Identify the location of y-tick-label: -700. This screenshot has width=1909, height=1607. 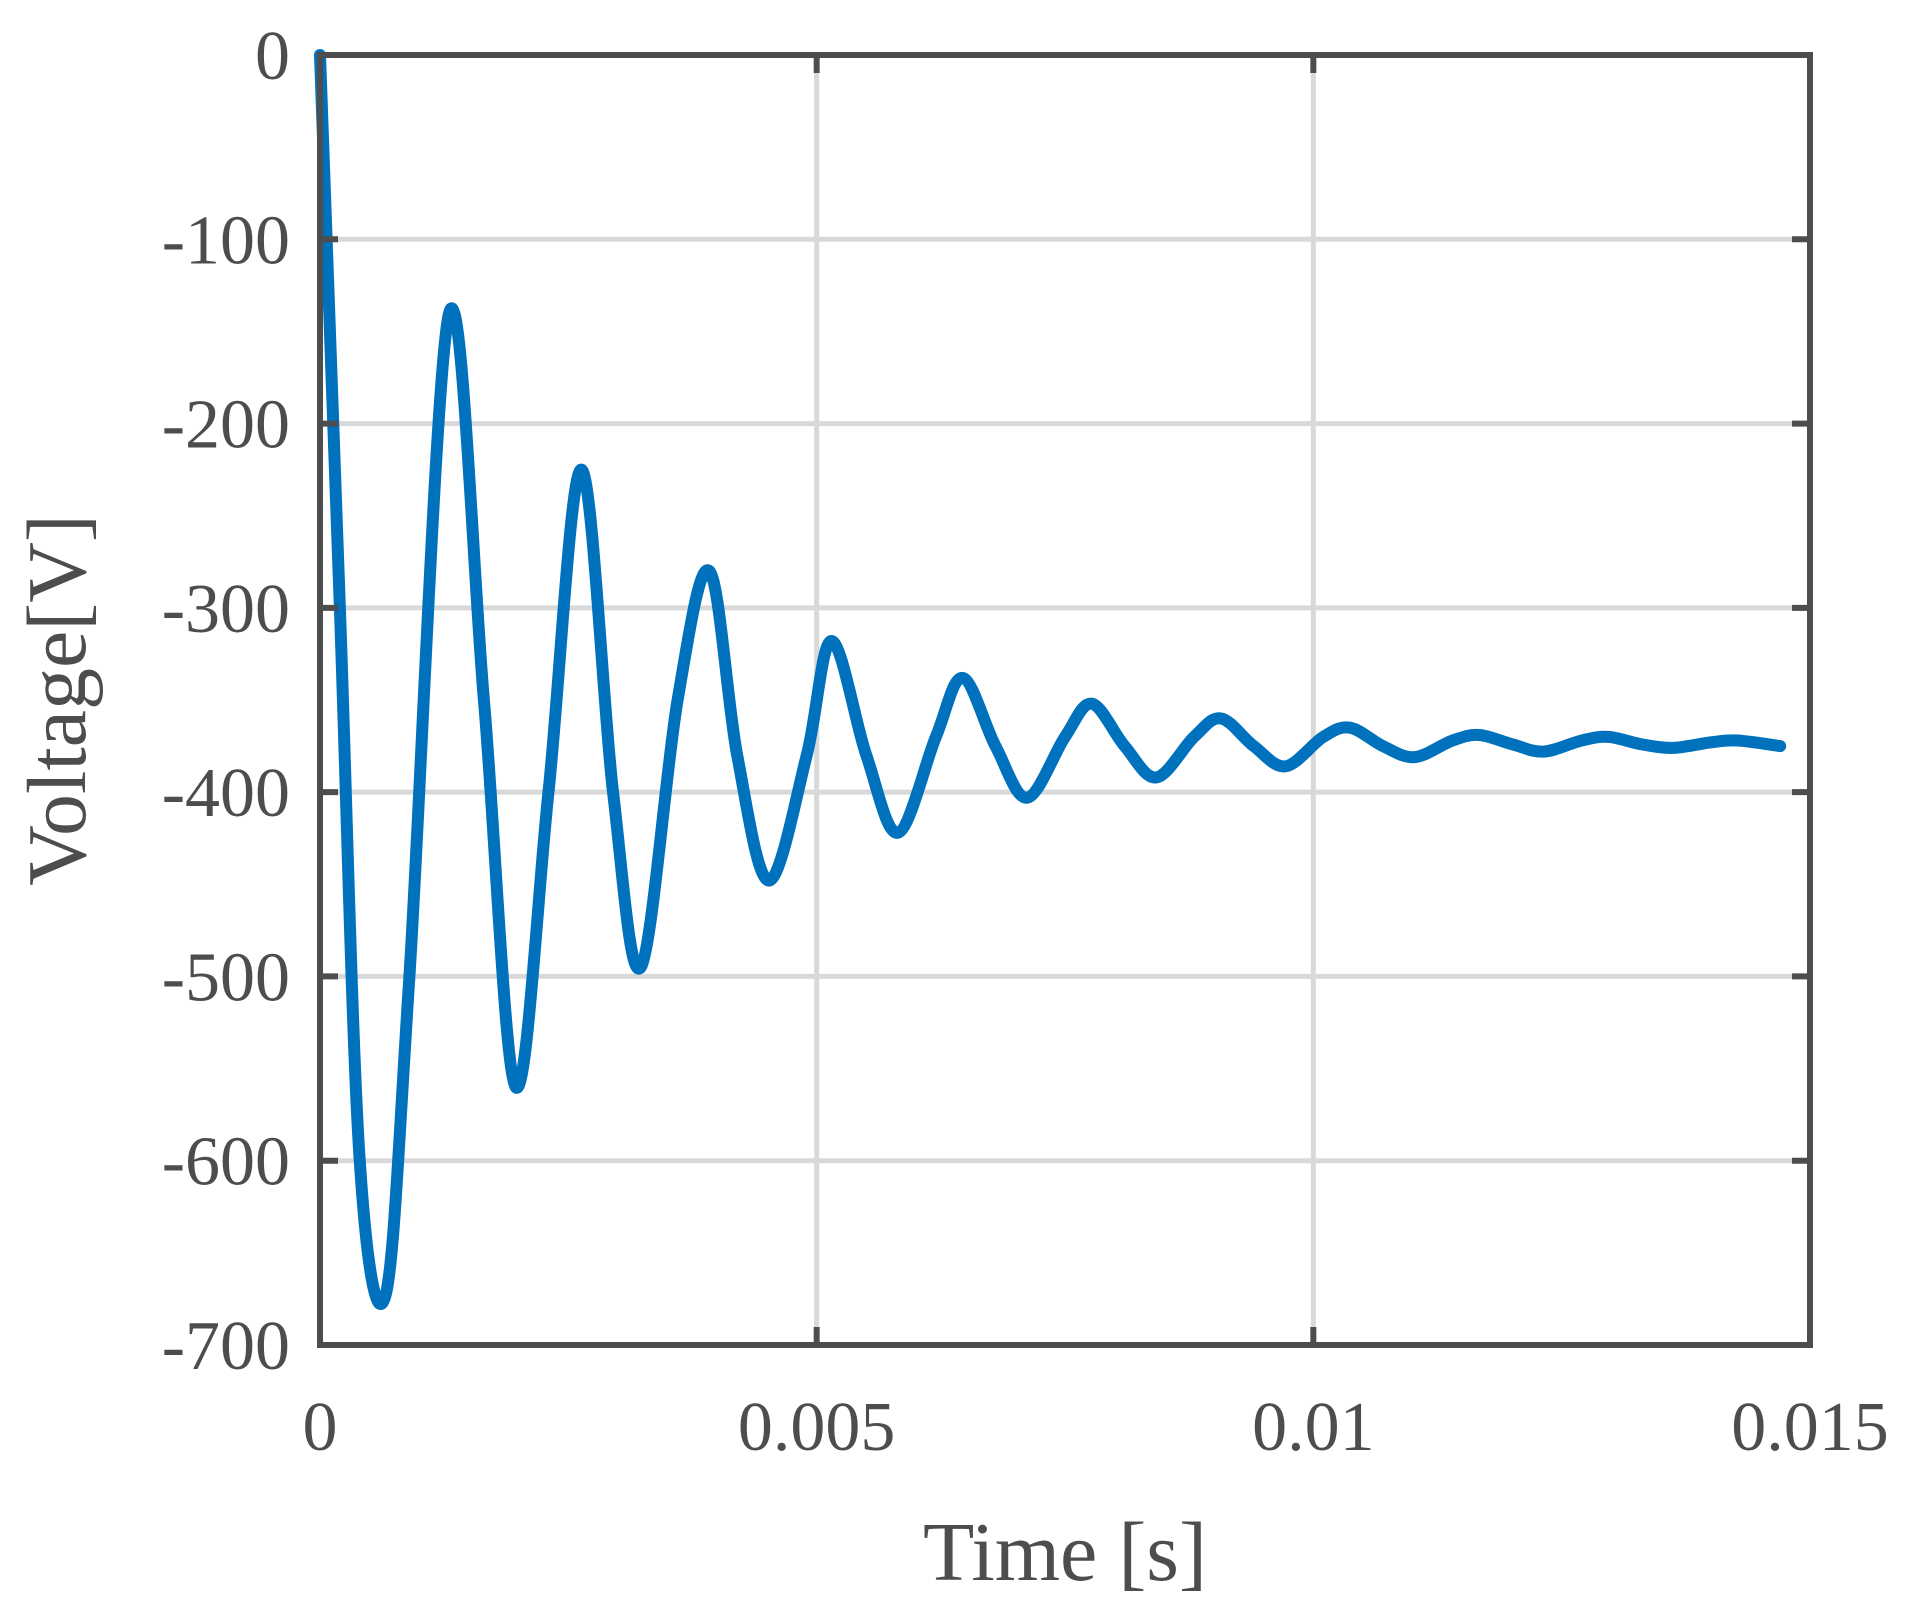
(226, 1346).